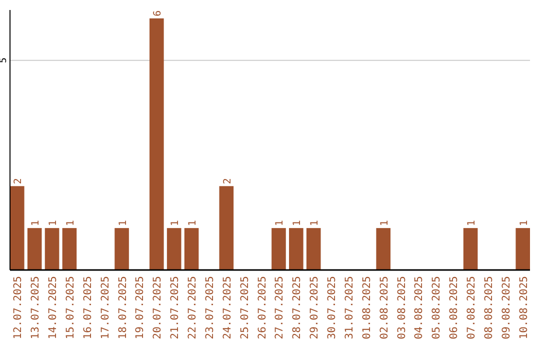  Describe the element at coordinates (244, 308) in the screenshot. I see `x-tick-label: 25.07.2025` at that location.